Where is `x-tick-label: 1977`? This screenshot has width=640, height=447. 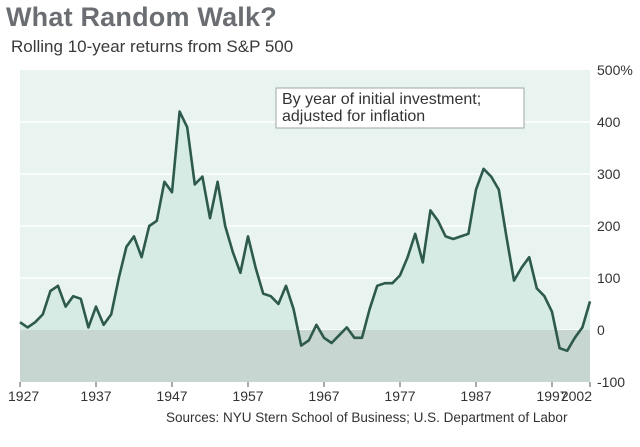
x-tick-label: 1977 is located at coordinates (399, 396).